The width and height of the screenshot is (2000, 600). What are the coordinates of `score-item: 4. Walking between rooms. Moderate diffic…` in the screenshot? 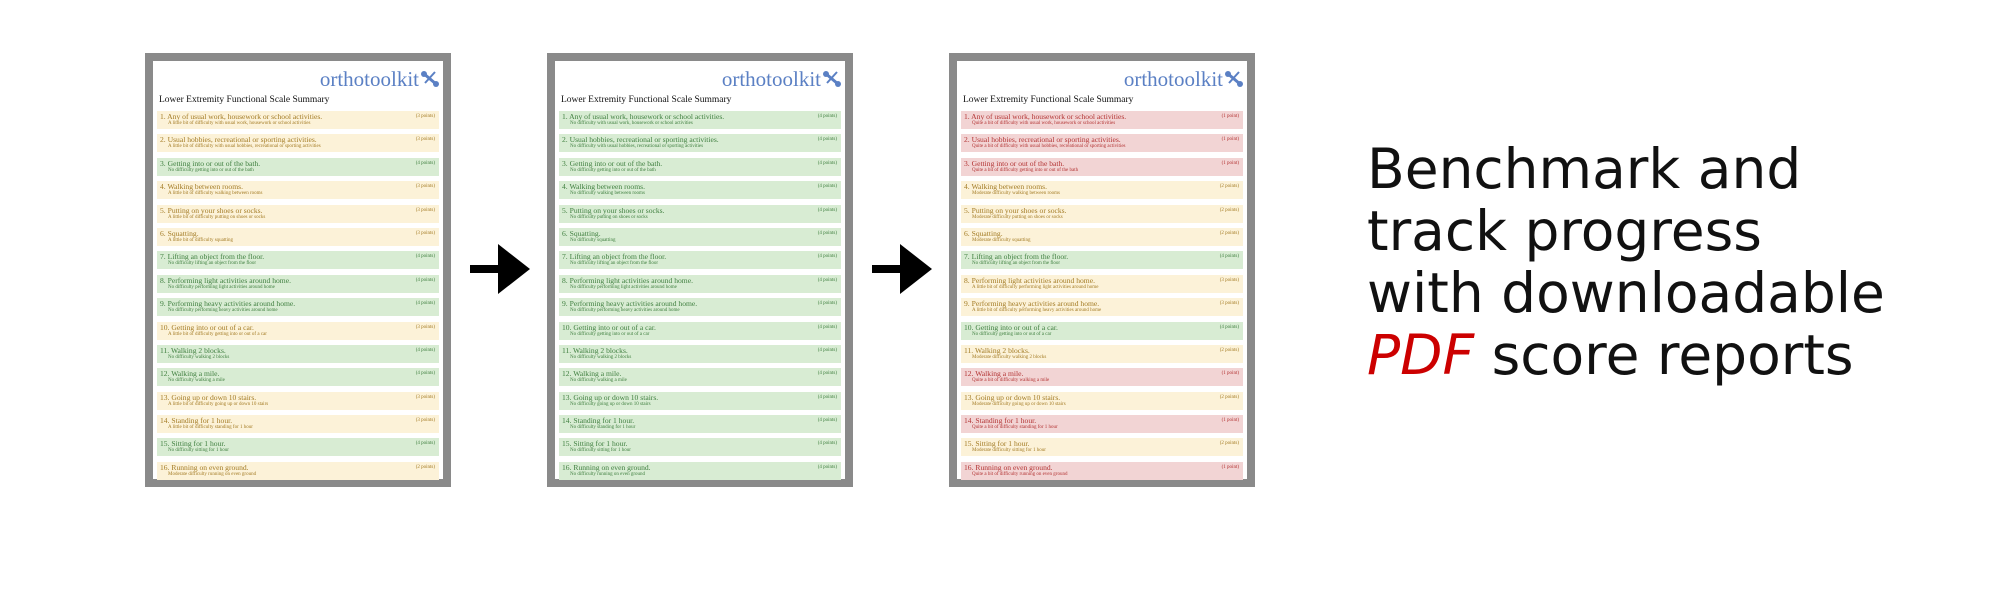 It's located at (1102, 190).